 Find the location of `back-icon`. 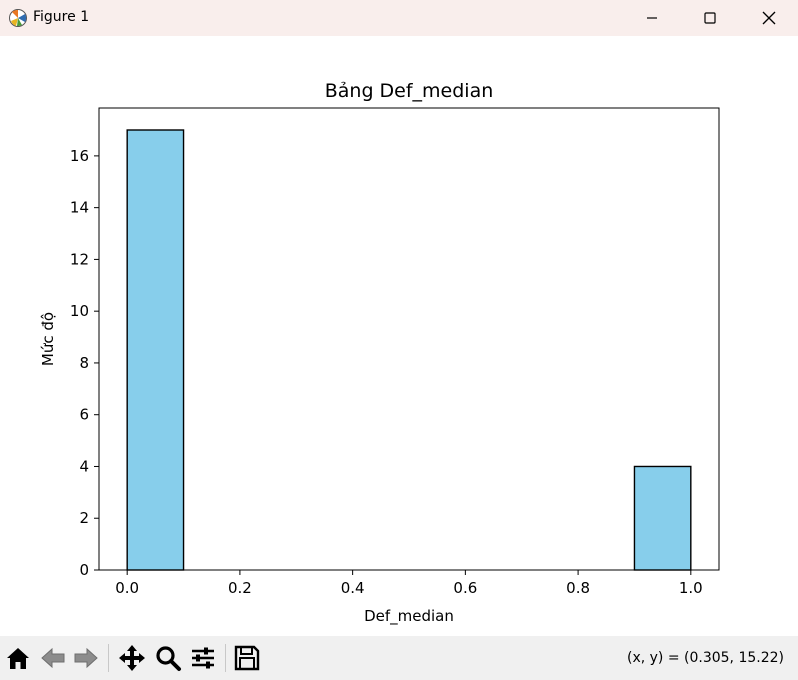

back-icon is located at coordinates (53, 658).